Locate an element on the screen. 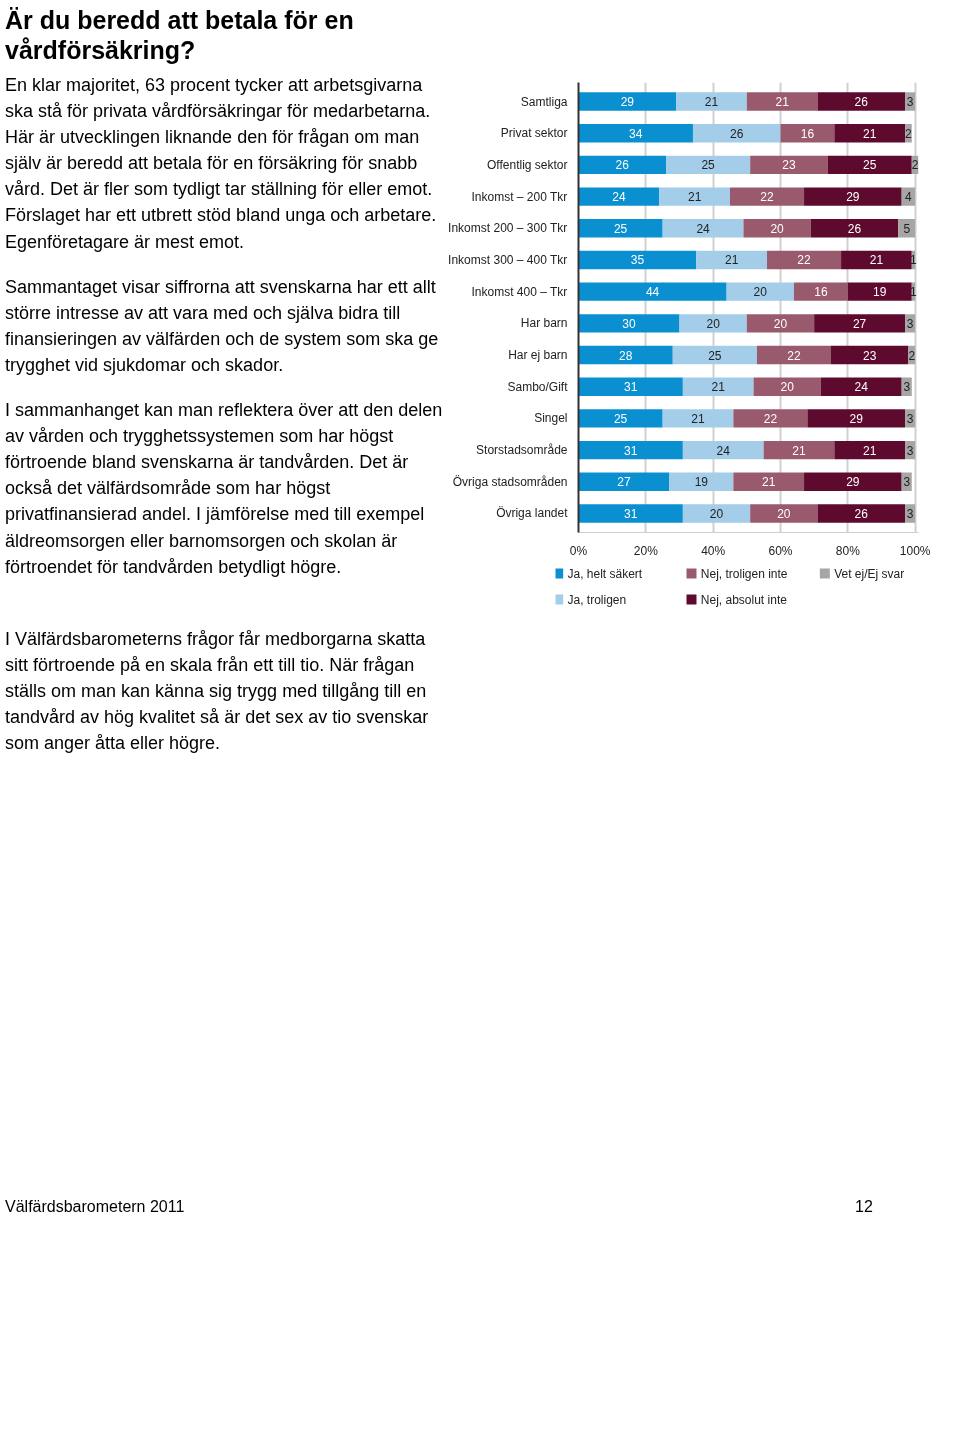 Image resolution: width=960 pixels, height=1433 pixels. legend-label: Ja, troligen is located at coordinates (597, 599).